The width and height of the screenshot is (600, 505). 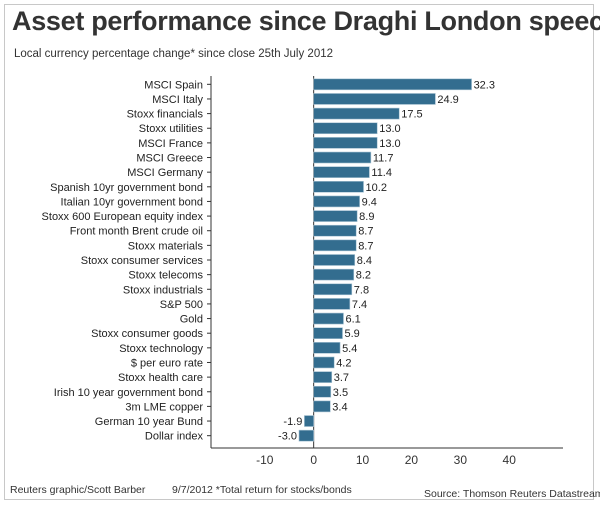 What do you see at coordinates (349, 349) in the screenshot?
I see `value-label: 5.4` at bounding box center [349, 349].